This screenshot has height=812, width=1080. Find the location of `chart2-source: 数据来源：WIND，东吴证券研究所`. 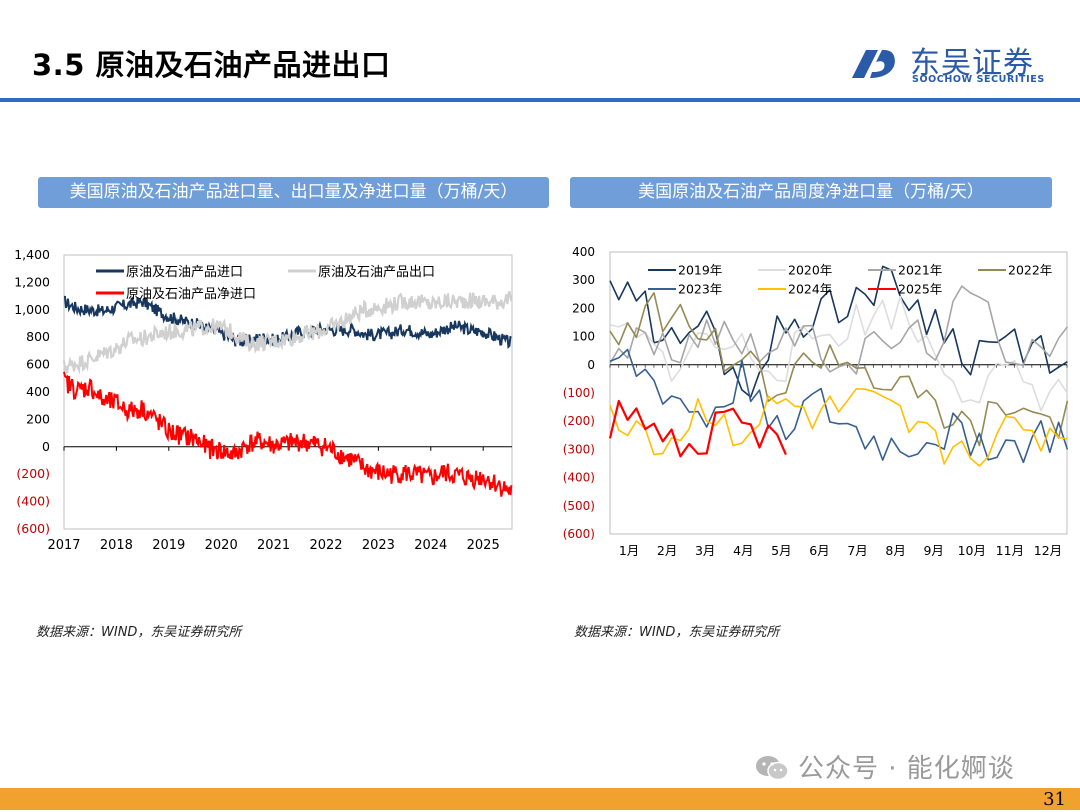

chart2-source: 数据来源：WIND，东吴证券研究所 is located at coordinates (677, 632).